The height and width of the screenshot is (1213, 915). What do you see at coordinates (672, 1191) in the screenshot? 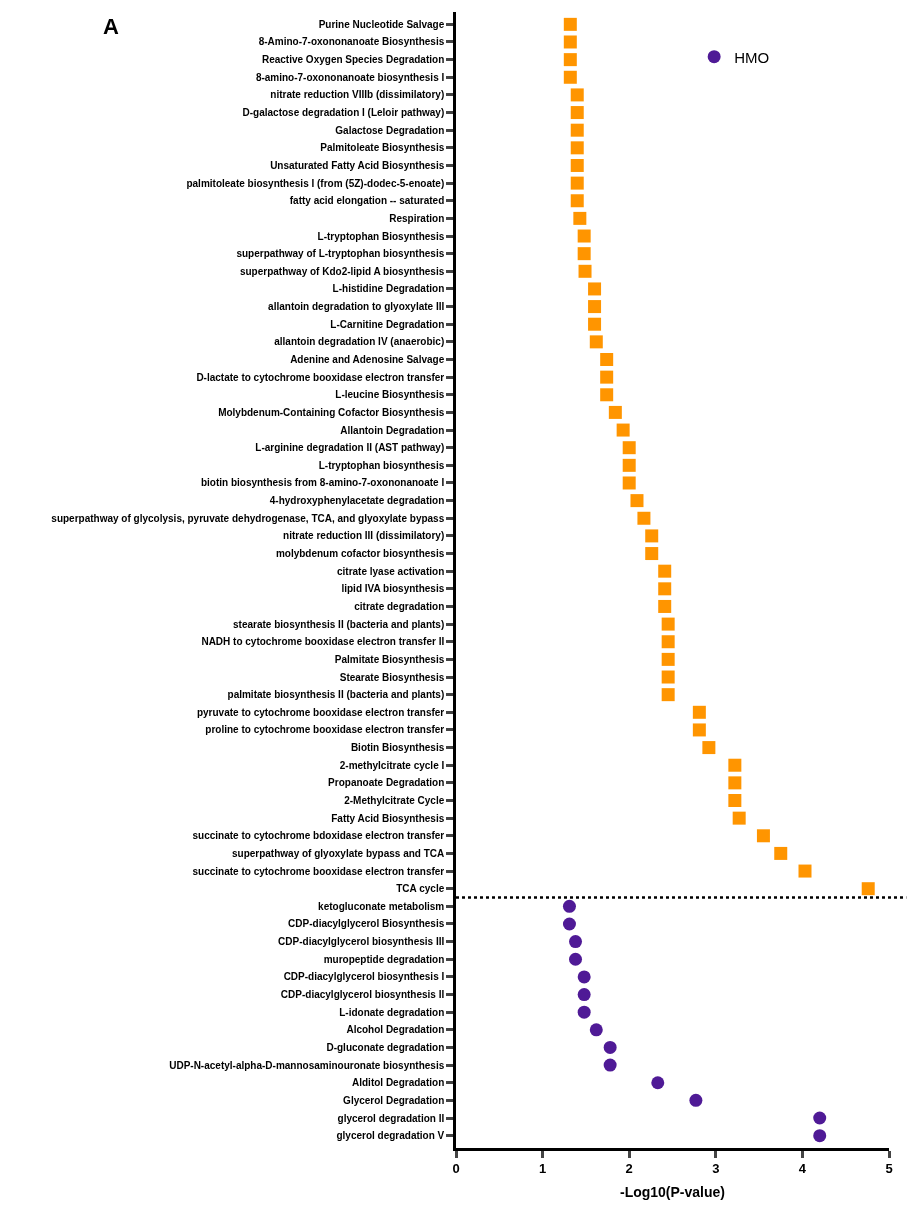
I see `x-axis-title: -Log10(P-value)` at bounding box center [672, 1191].